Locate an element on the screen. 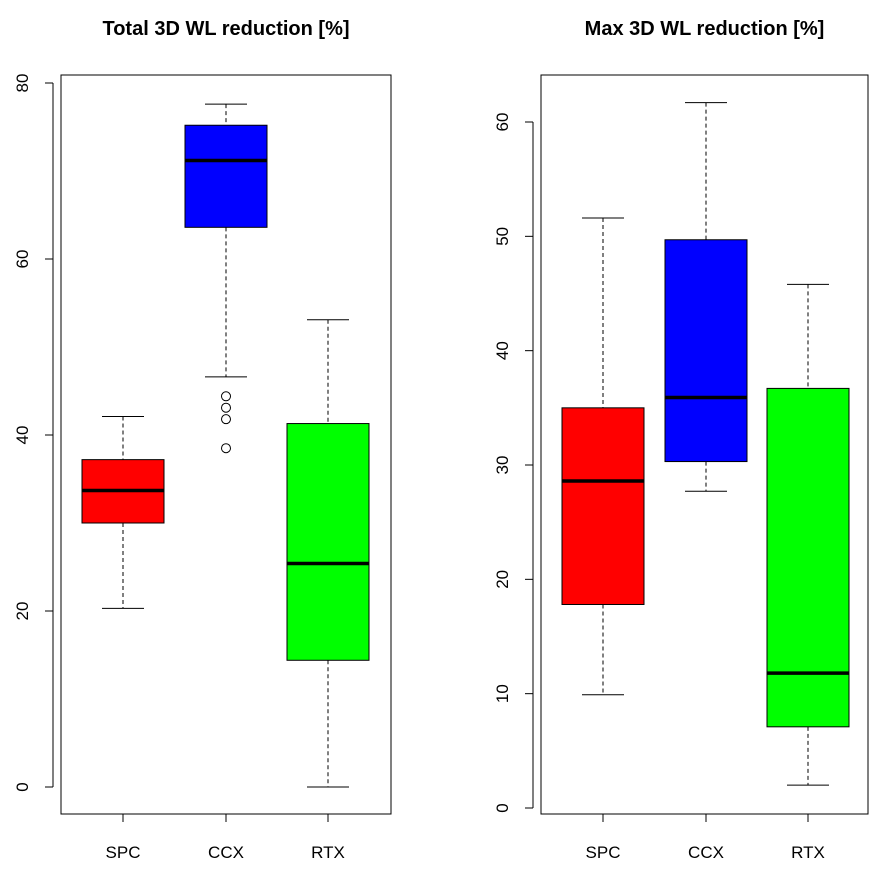 This screenshot has height=877, width=890. chart-title: Total 3D WL reduction [%] is located at coordinates (225, 29).